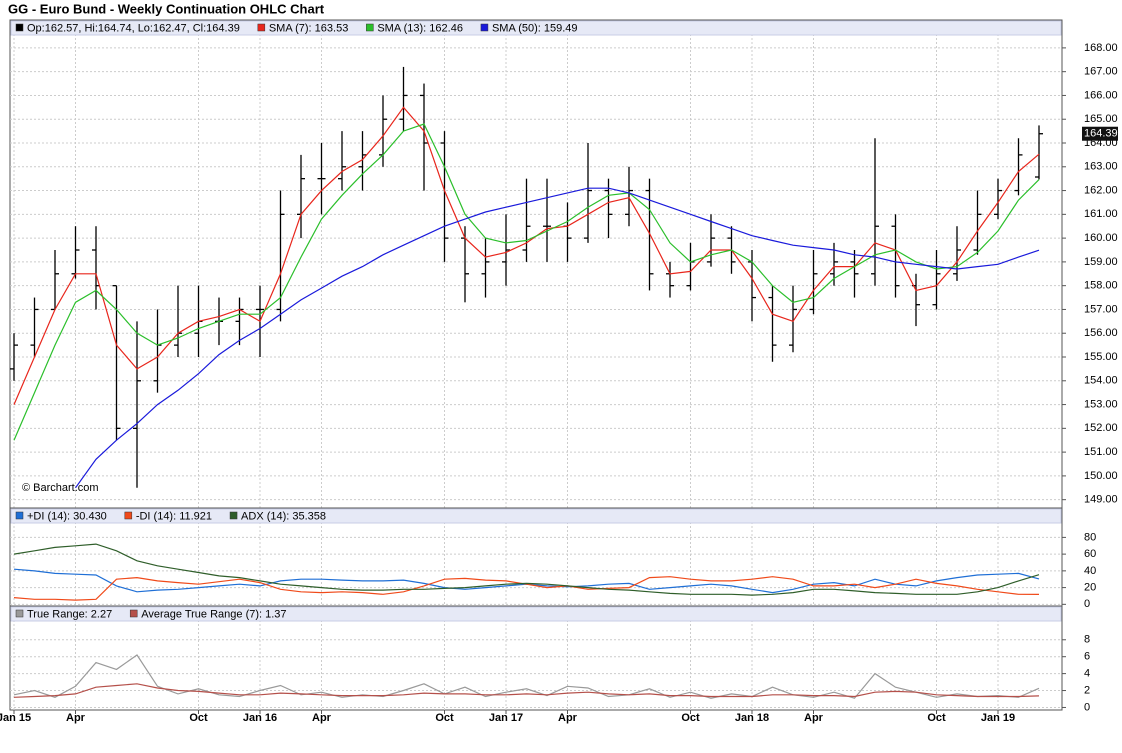  What do you see at coordinates (1101, 476) in the screenshot?
I see `y-tick-label: 150.00` at bounding box center [1101, 476].